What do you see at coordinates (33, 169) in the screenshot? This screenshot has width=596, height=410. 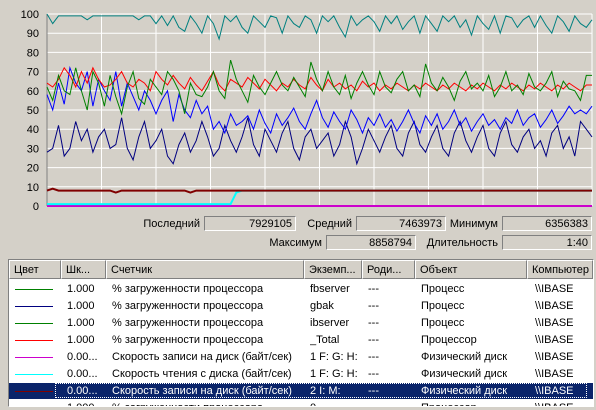 I see `y-tick-label: 20` at bounding box center [33, 169].